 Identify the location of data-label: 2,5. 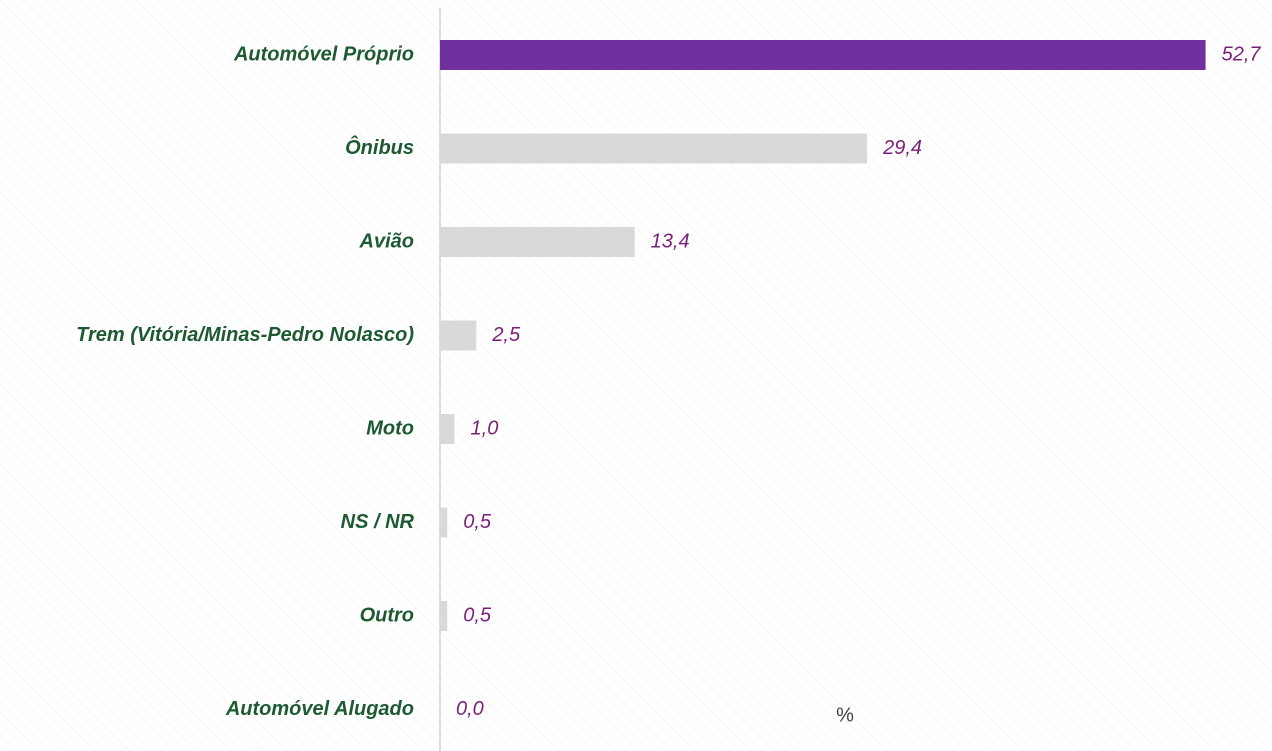
(506, 335).